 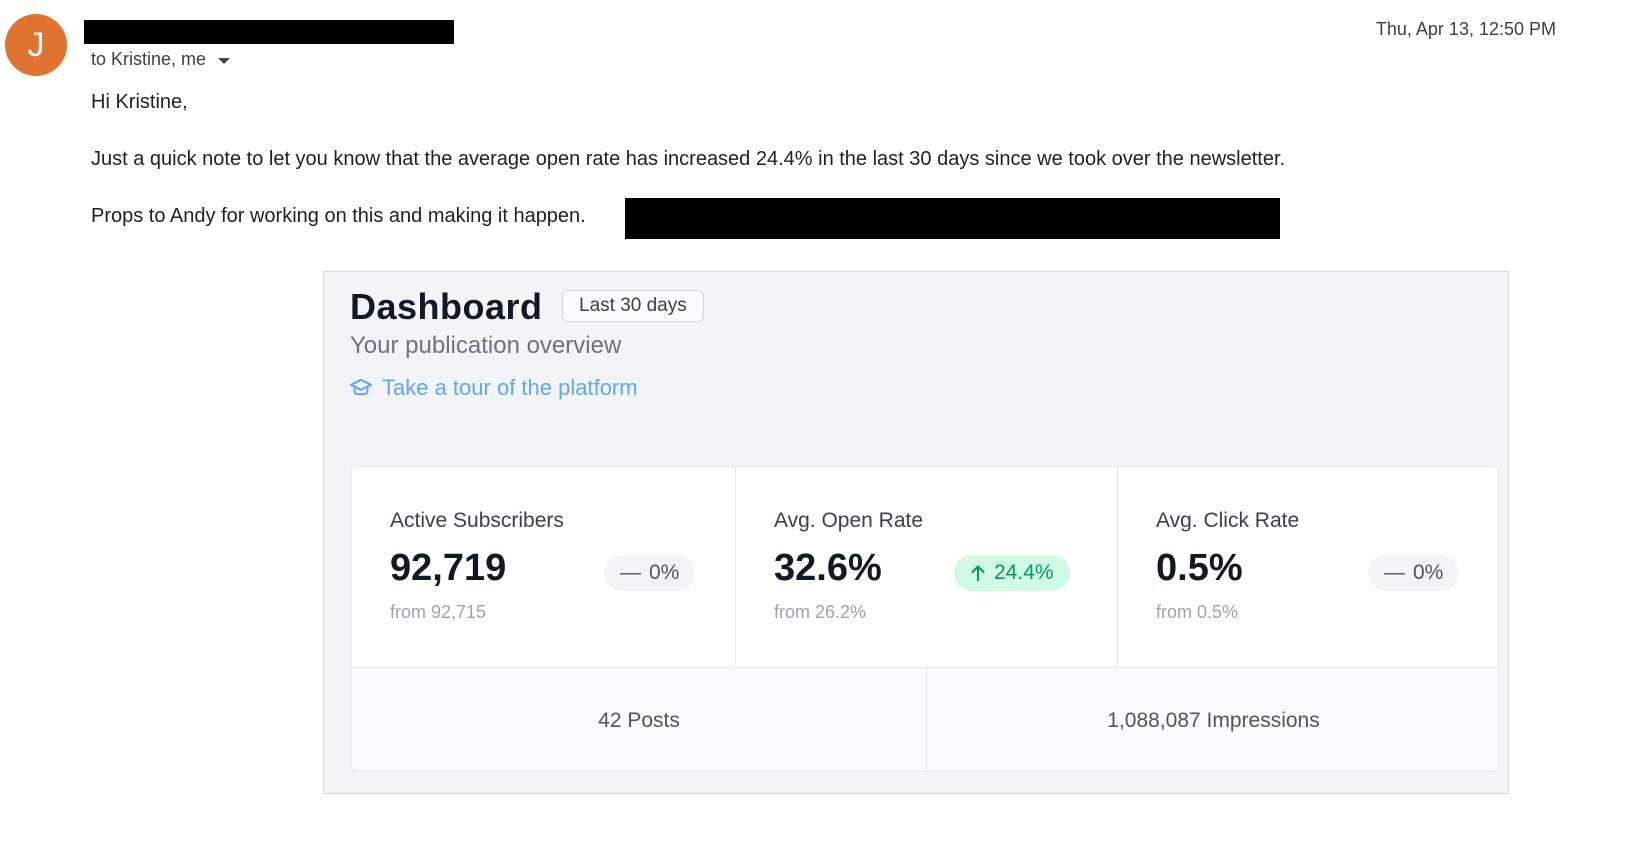 What do you see at coordinates (1199, 568) in the screenshot?
I see `stat-value: 0.5%` at bounding box center [1199, 568].